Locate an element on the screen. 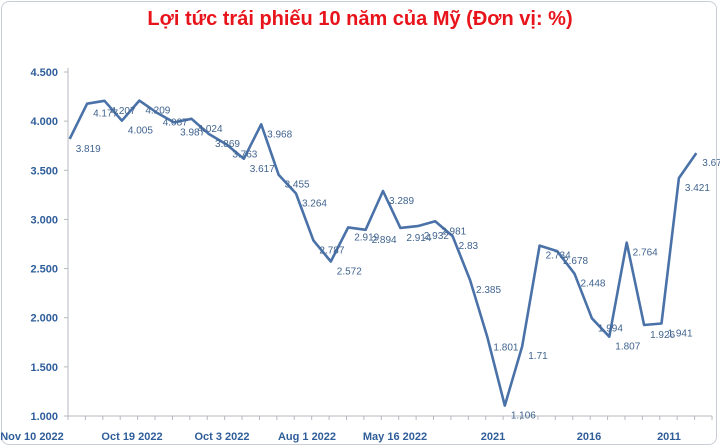 The image size is (720, 448). data-label: 2.919 is located at coordinates (366, 237).